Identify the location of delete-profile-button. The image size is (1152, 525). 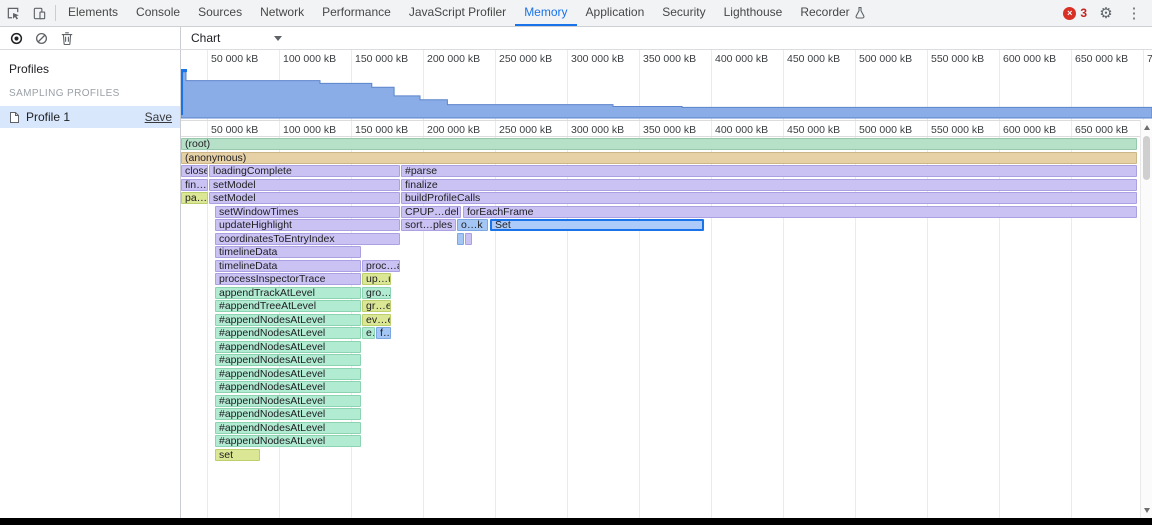
(66, 38).